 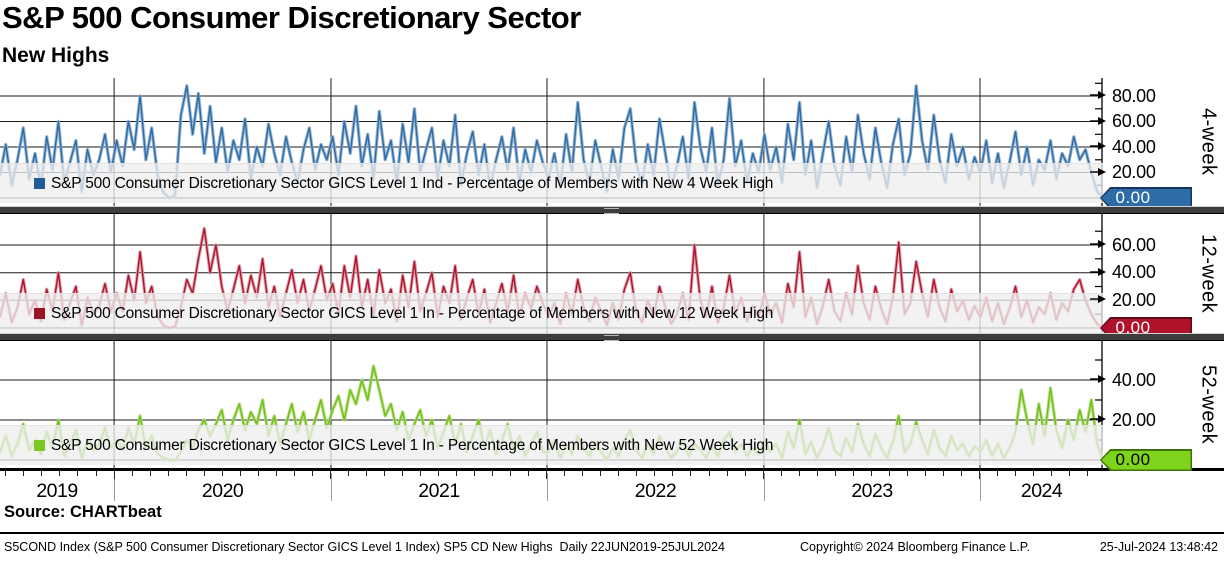 I want to click on legend-swatch-52week, so click(x=39, y=445).